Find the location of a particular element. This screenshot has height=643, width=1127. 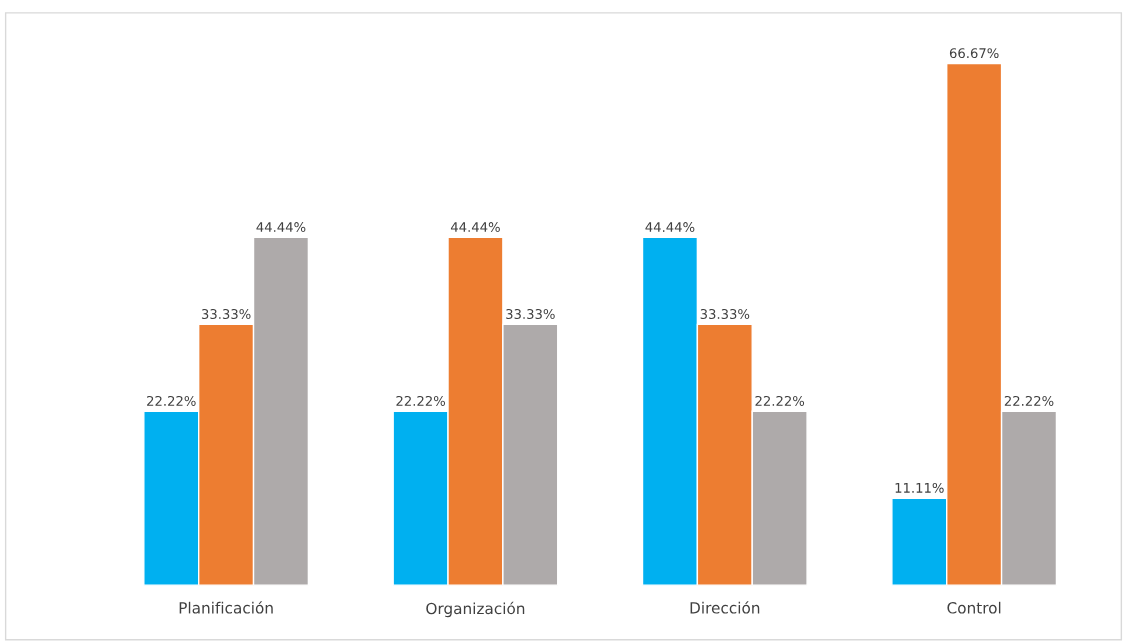

x-tick-label: Planificación is located at coordinates (226, 607).